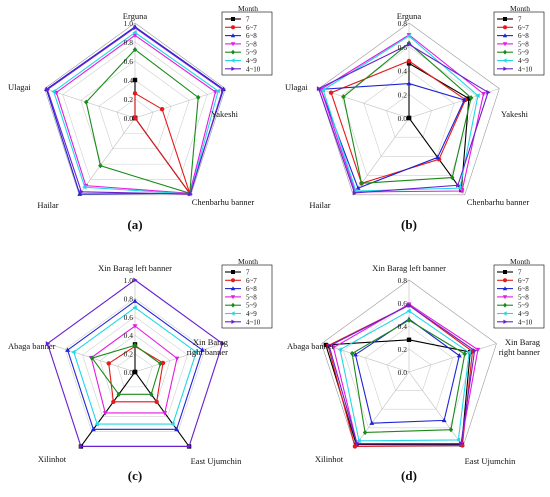 This screenshot has width=550, height=497. I want to click on legend-title: Month, so click(248, 8).